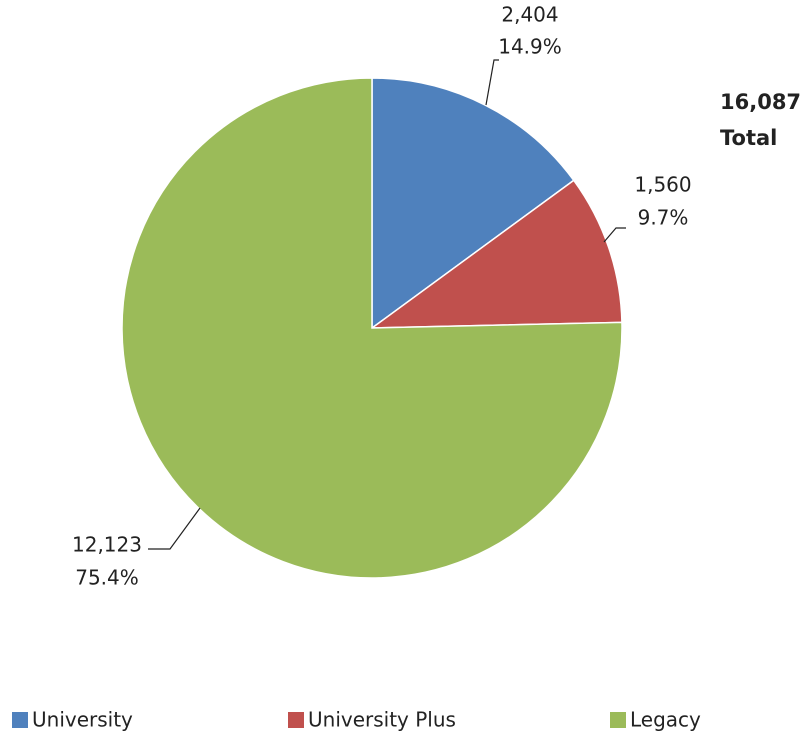 This screenshot has width=806, height=740. What do you see at coordinates (663, 218) in the screenshot?
I see `percent-label: 9.7%` at bounding box center [663, 218].